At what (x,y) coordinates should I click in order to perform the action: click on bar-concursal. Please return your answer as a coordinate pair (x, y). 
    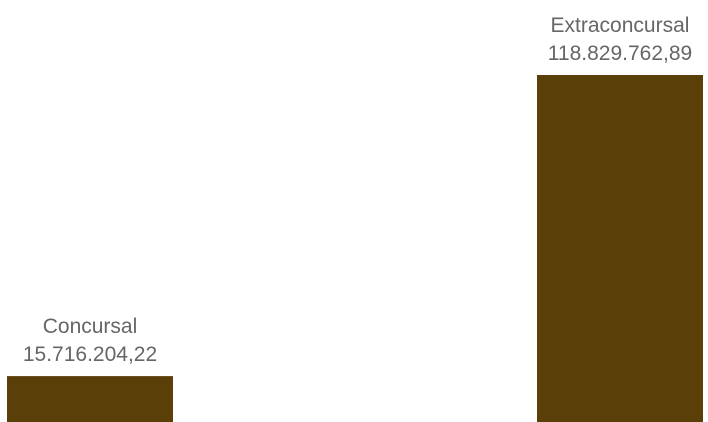
    Looking at the image, I should click on (90, 399).